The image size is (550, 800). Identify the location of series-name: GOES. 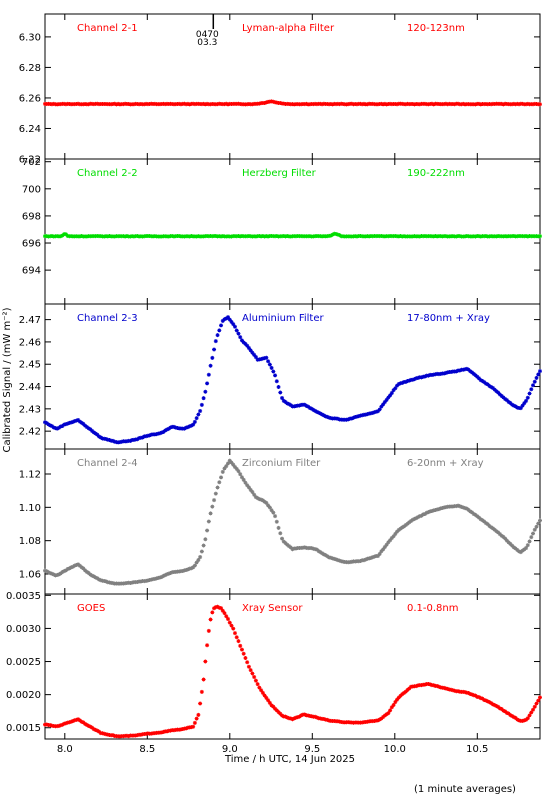
(91, 608).